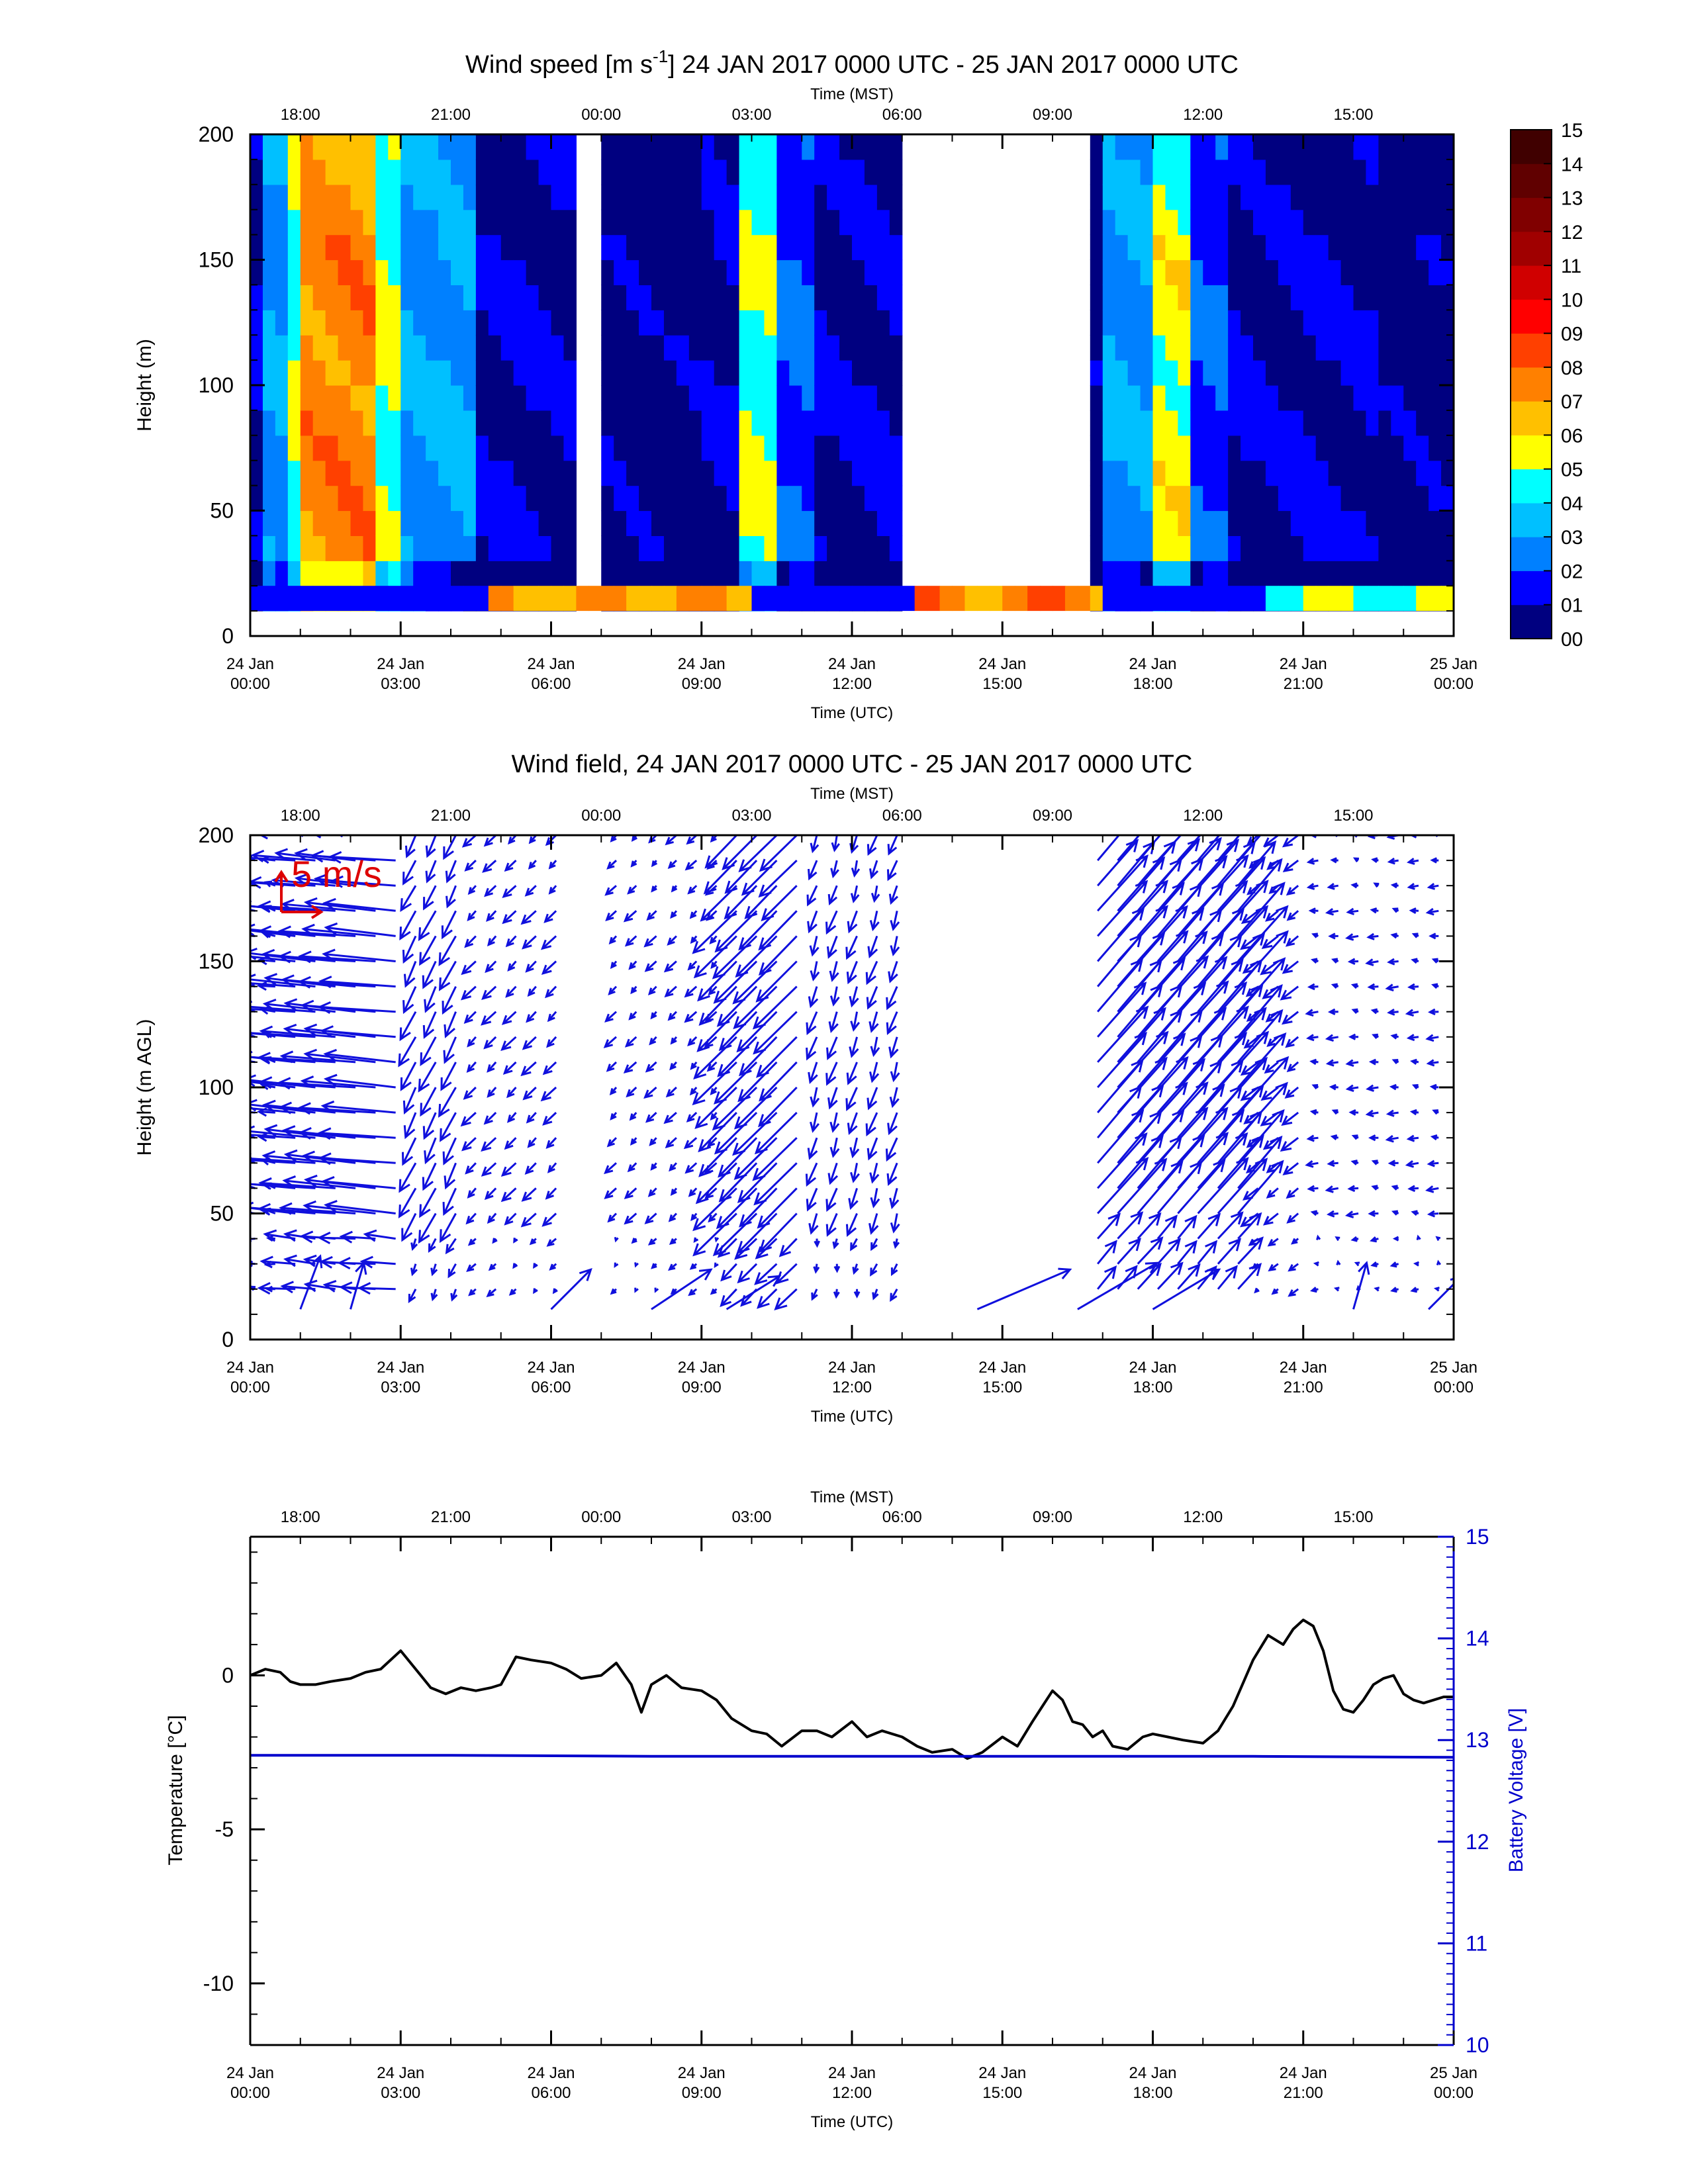 The height and width of the screenshot is (2184, 1688). What do you see at coordinates (1303, 1368) in the screenshot?
I see `x-tick-date: 24 Jan` at bounding box center [1303, 1368].